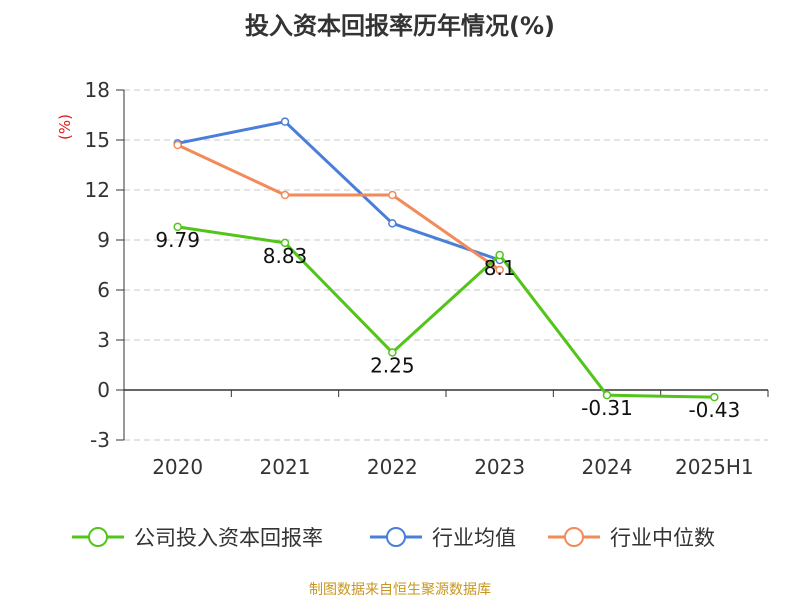 This screenshot has height=600, width=800. I want to click on y-tick-label: -3, so click(100, 440).